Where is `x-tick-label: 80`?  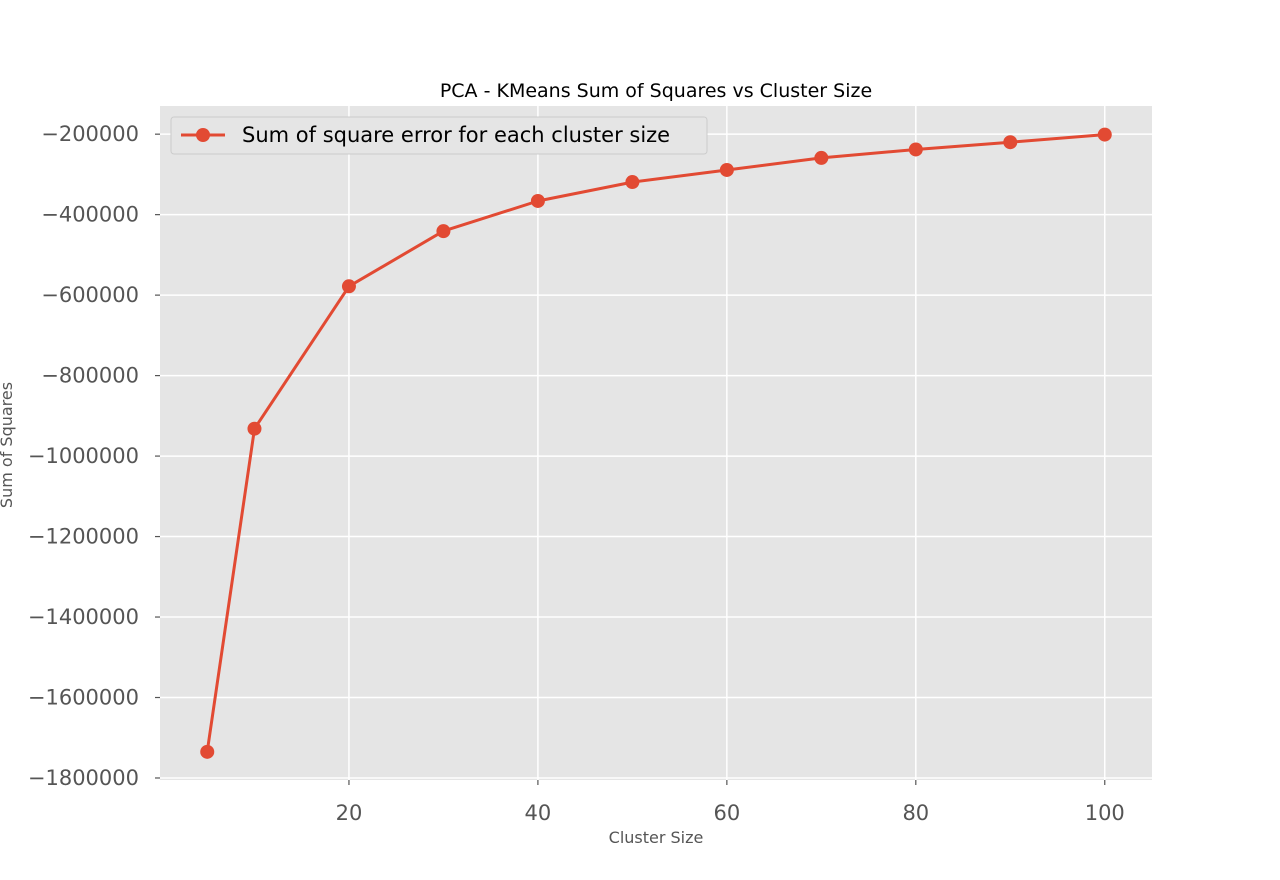 x-tick-label: 80 is located at coordinates (915, 813).